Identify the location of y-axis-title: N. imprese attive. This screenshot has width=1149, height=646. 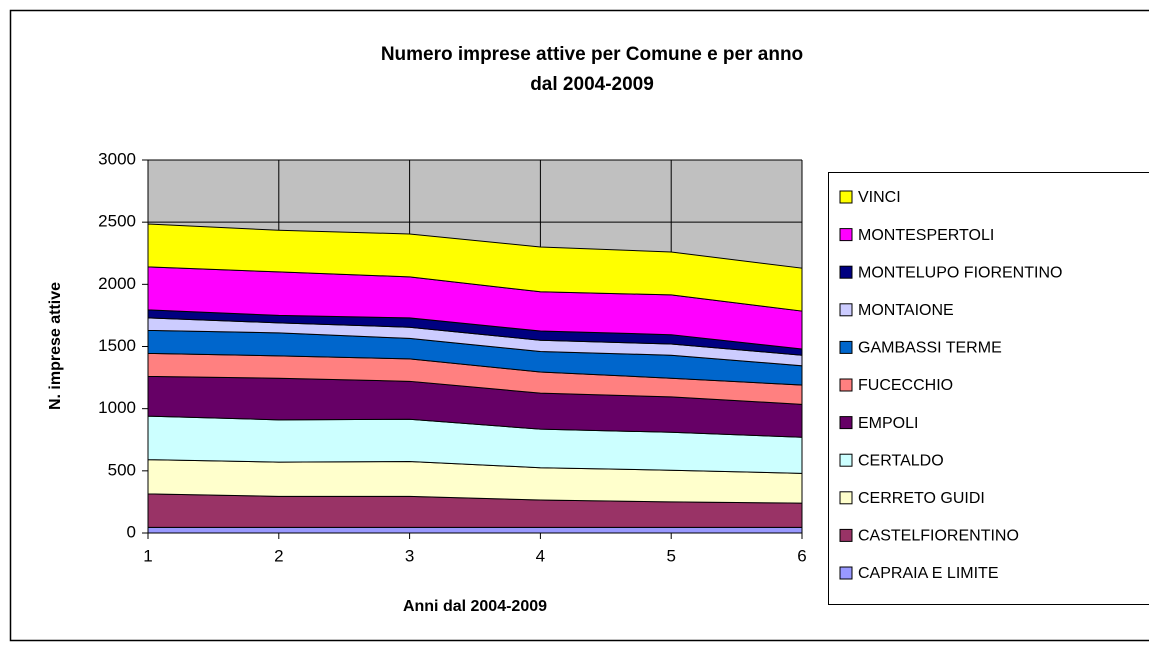
(55, 346).